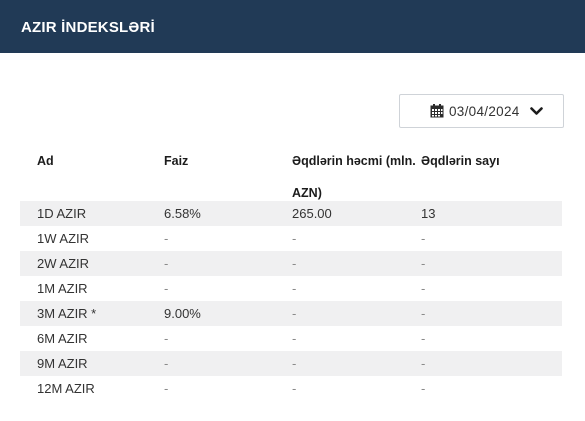  What do you see at coordinates (62, 288) in the screenshot?
I see `cell-name: 1M AZIR` at bounding box center [62, 288].